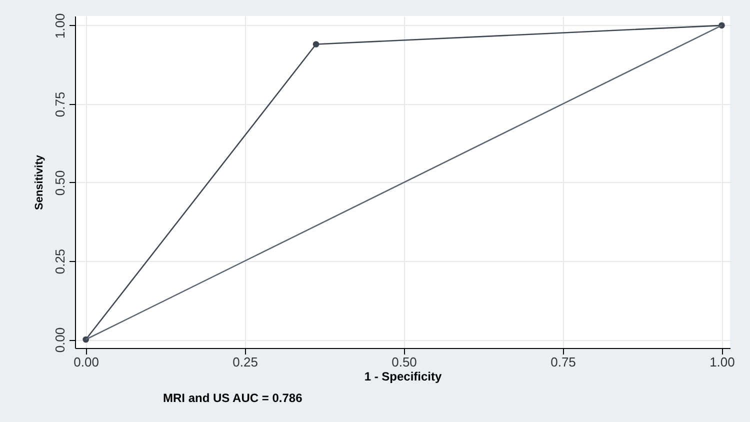 Image resolution: width=750 pixels, height=422 pixels. What do you see at coordinates (403, 377) in the screenshot?
I see `x-axis-title: 1 - Specificity` at bounding box center [403, 377].